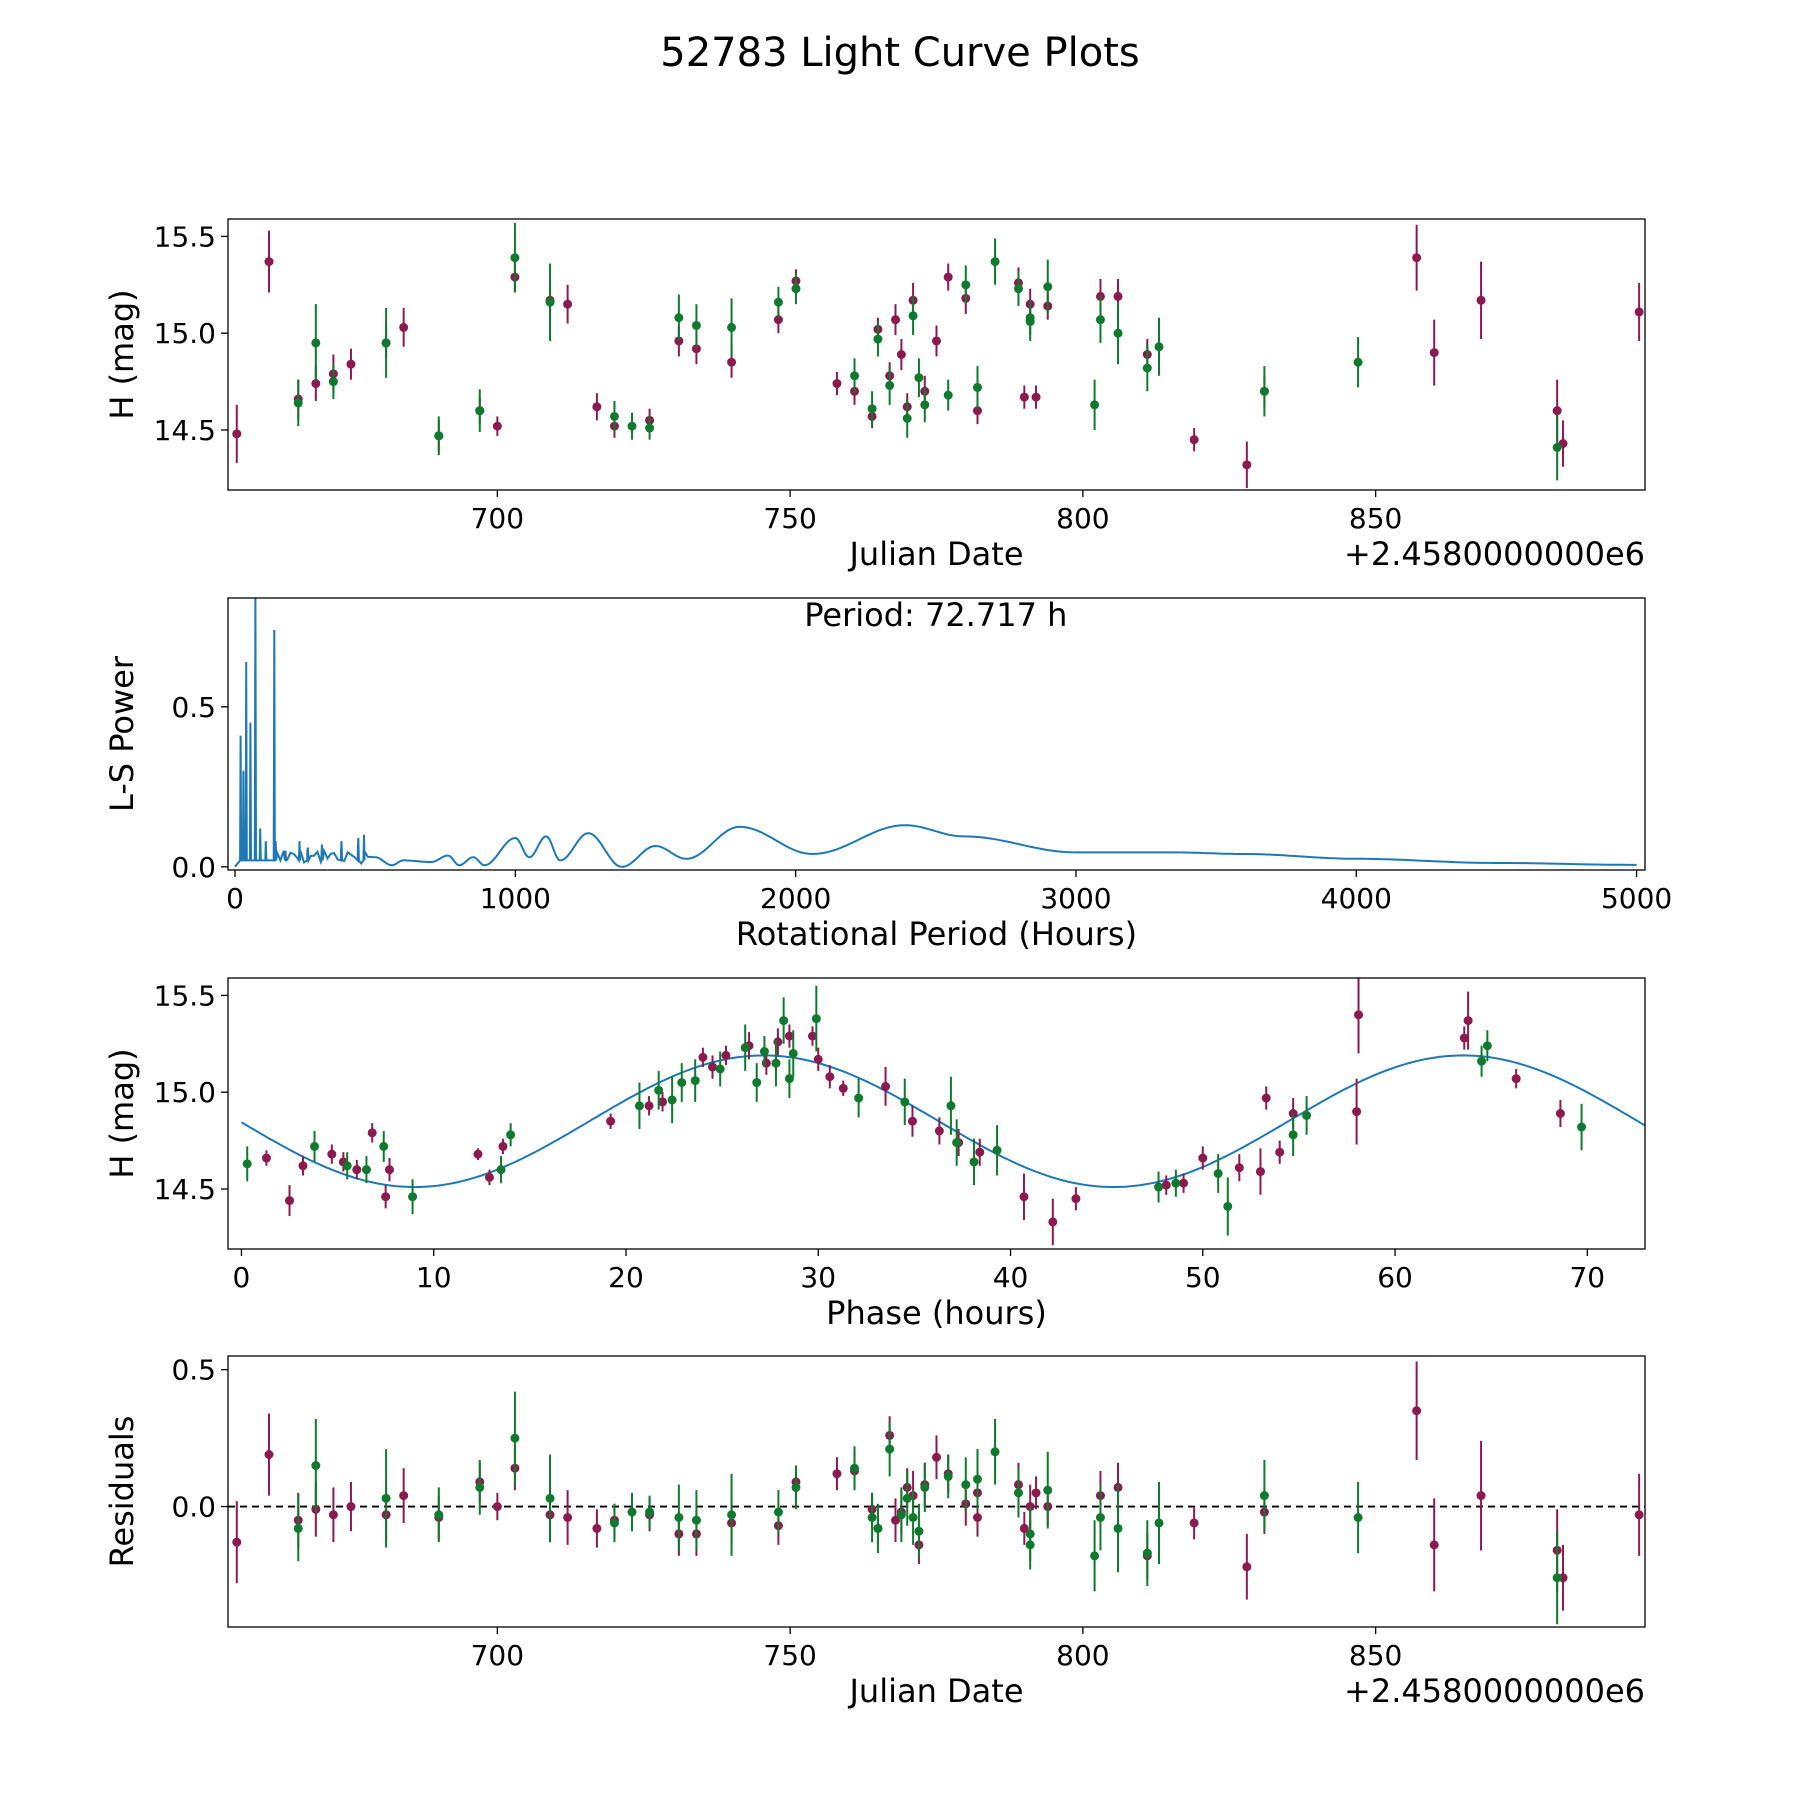 This screenshot has height=1800, width=1800. I want to click on x-tick-label: 5000, so click(1636, 898).